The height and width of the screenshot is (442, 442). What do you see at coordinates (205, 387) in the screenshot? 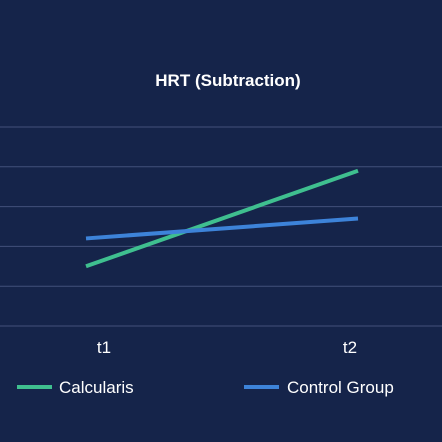
I see `legend: Calcularis Control Group` at bounding box center [205, 387].